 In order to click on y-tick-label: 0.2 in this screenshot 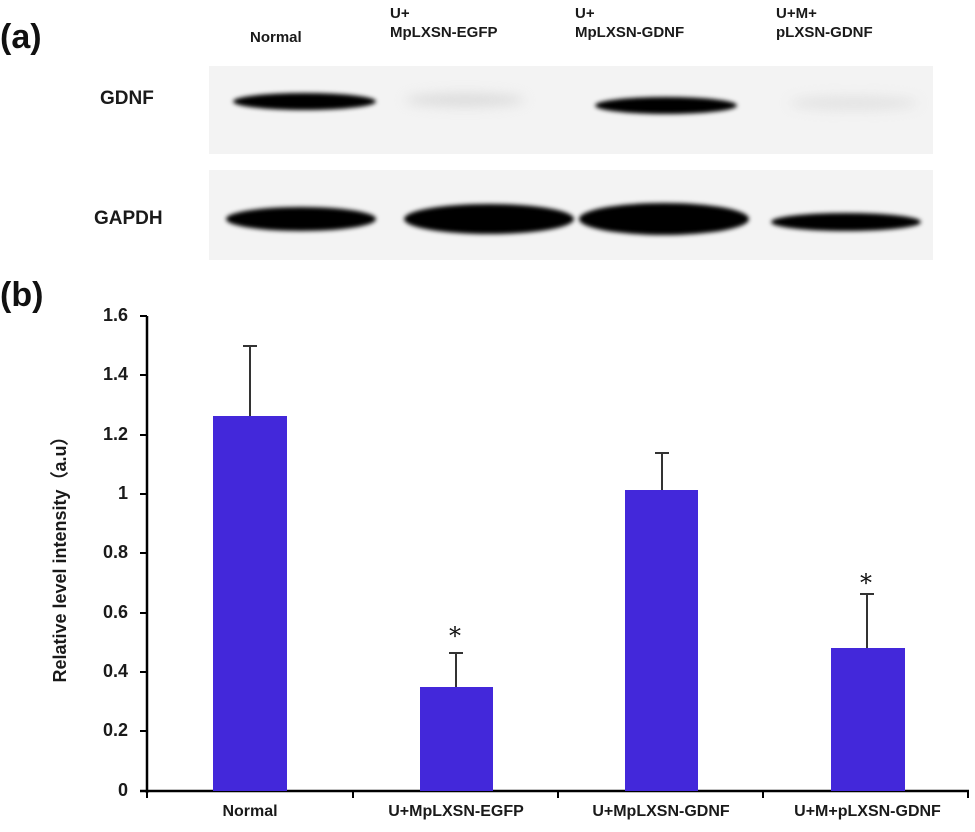, I will do `click(115, 730)`.